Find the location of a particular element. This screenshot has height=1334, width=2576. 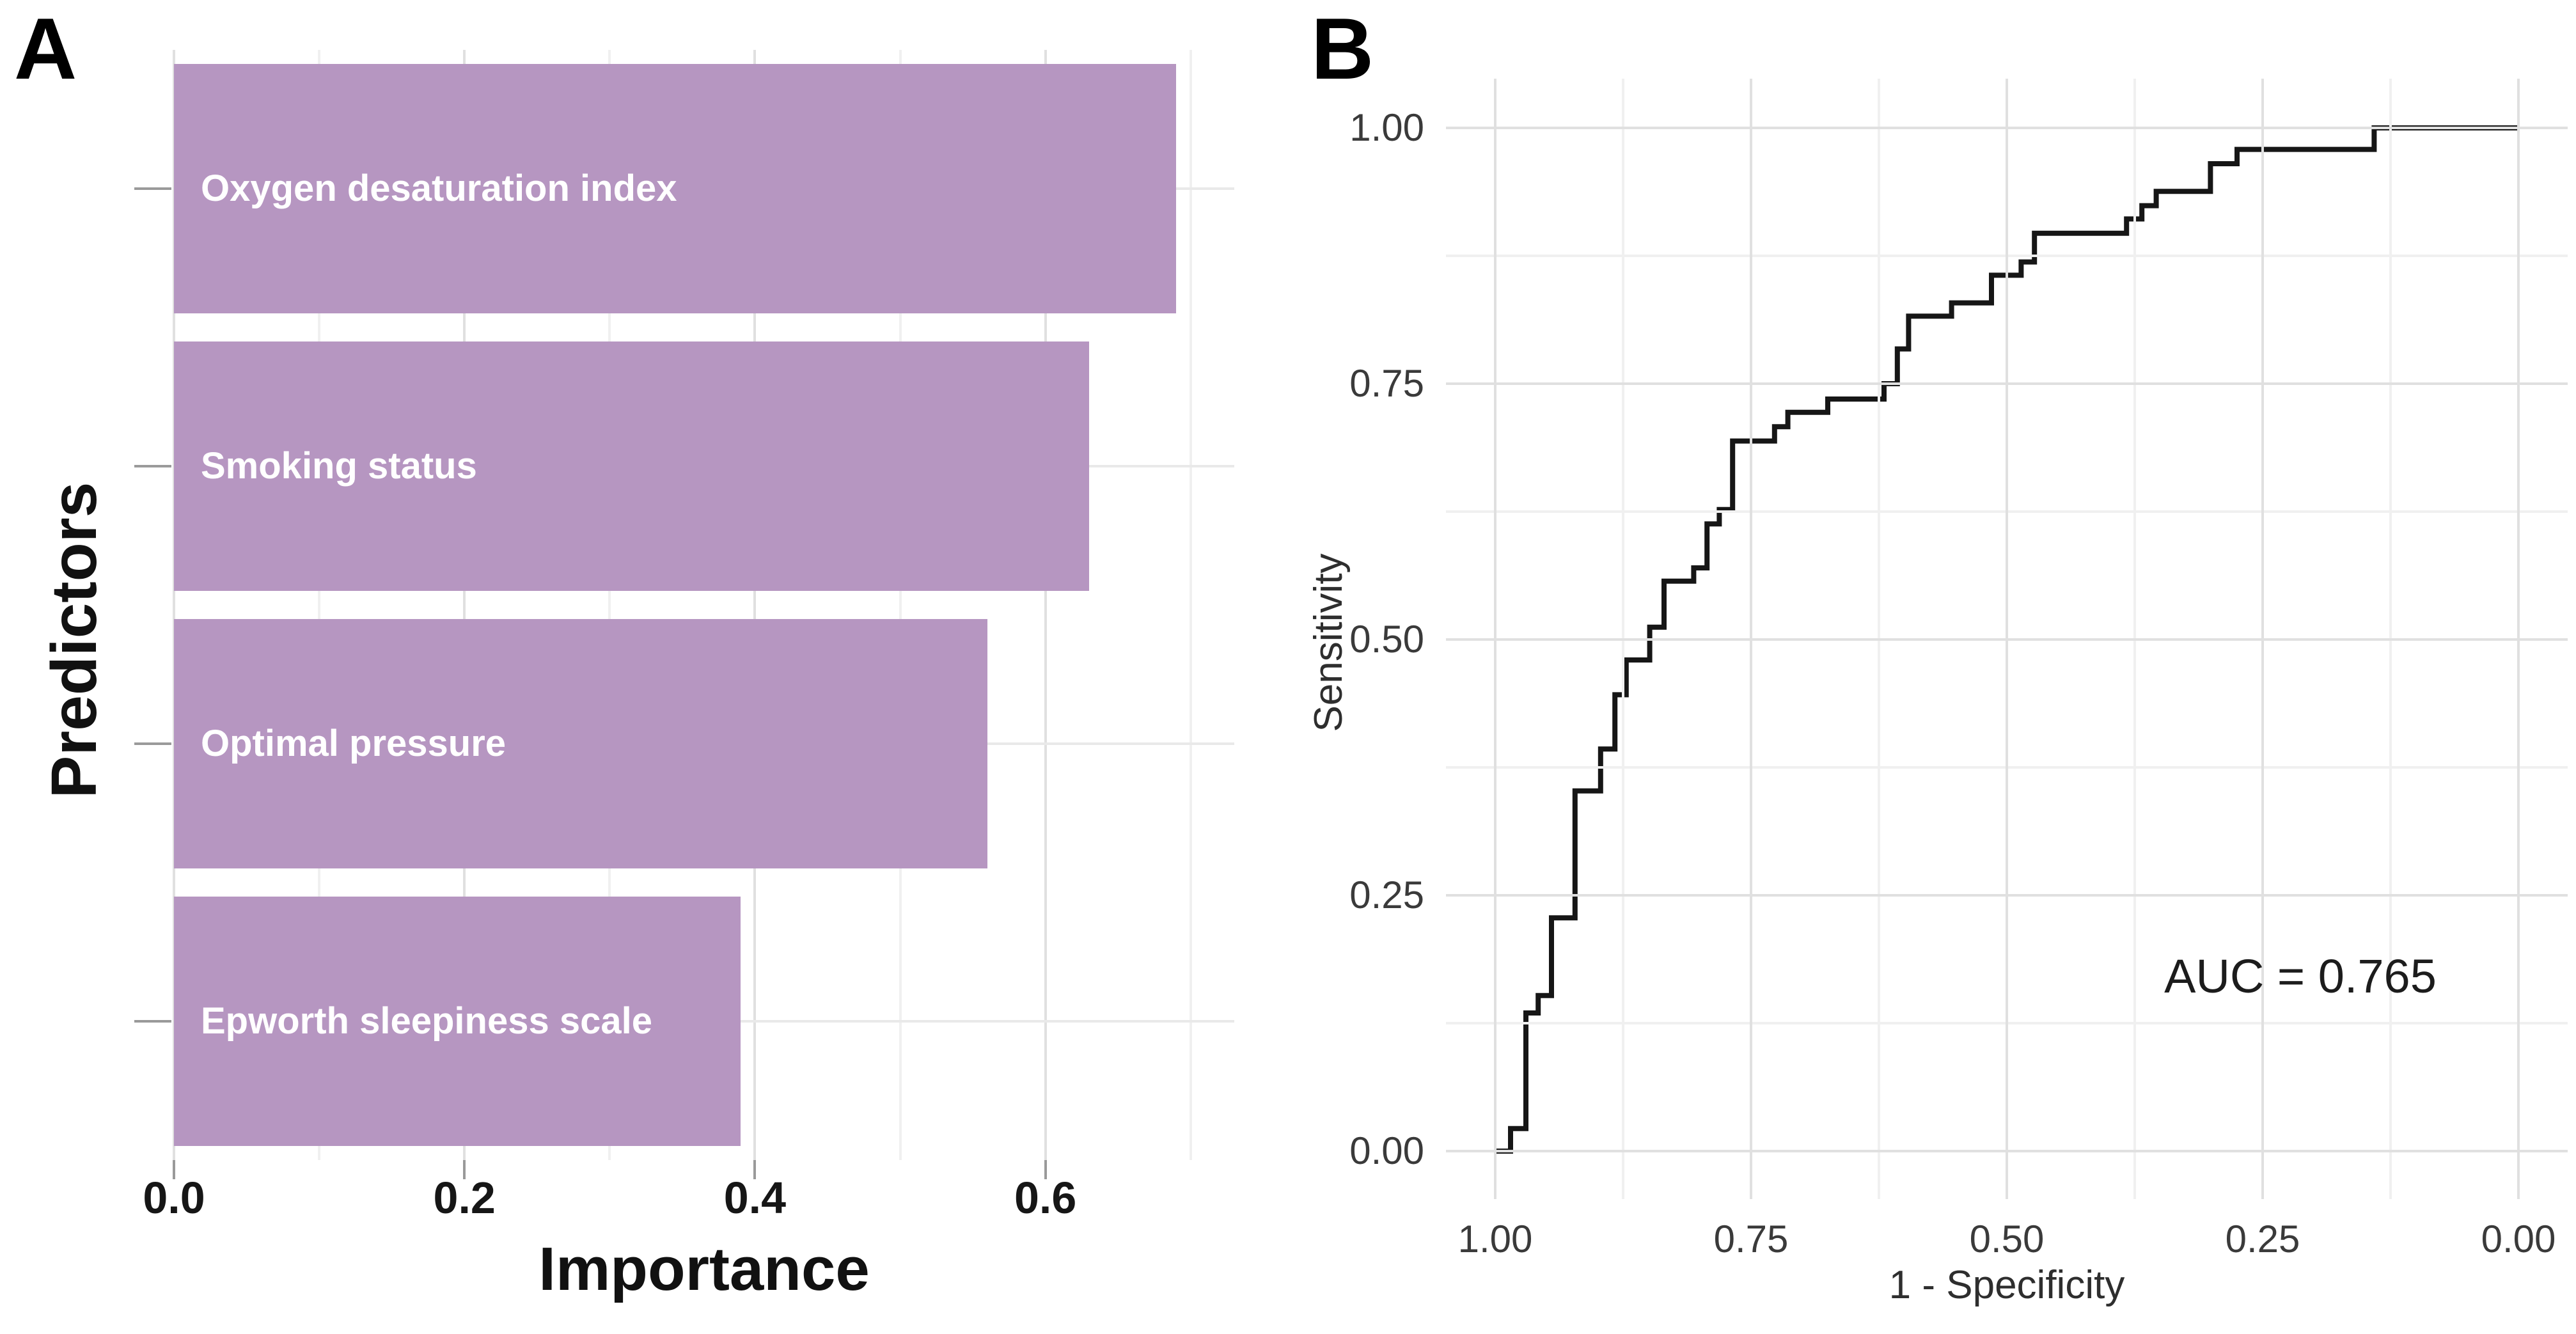

bar-category-label: Optimal pressure is located at coordinates (354, 743).